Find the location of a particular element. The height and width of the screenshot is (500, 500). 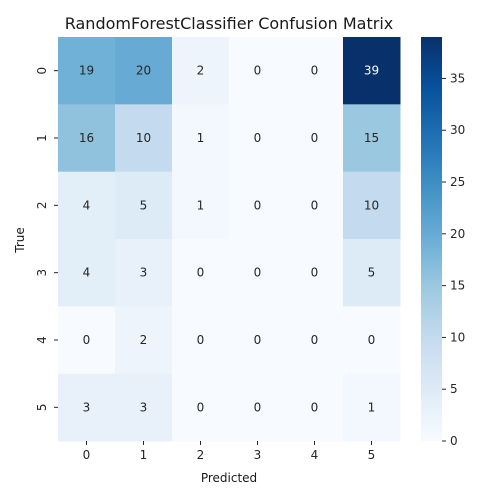

cell-label-3-1: 3 is located at coordinates (144, 273).